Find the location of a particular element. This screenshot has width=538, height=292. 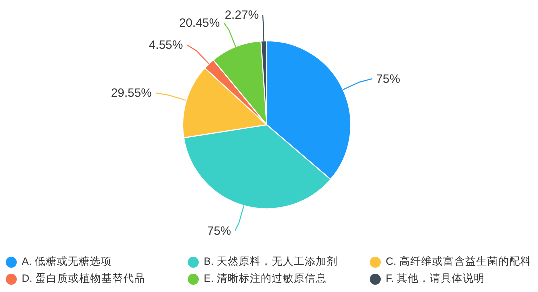

data-label: 4.55% is located at coordinates (166, 45).